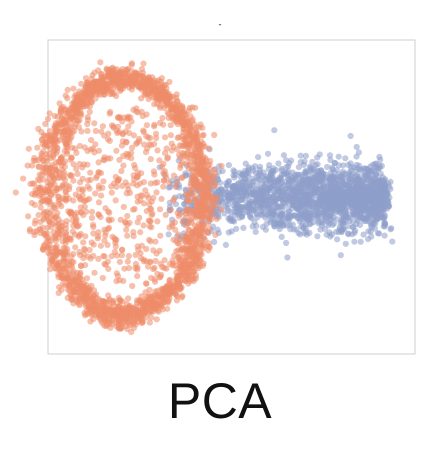  Describe the element at coordinates (220, 25) in the screenshot. I see `chart-title: -` at that location.